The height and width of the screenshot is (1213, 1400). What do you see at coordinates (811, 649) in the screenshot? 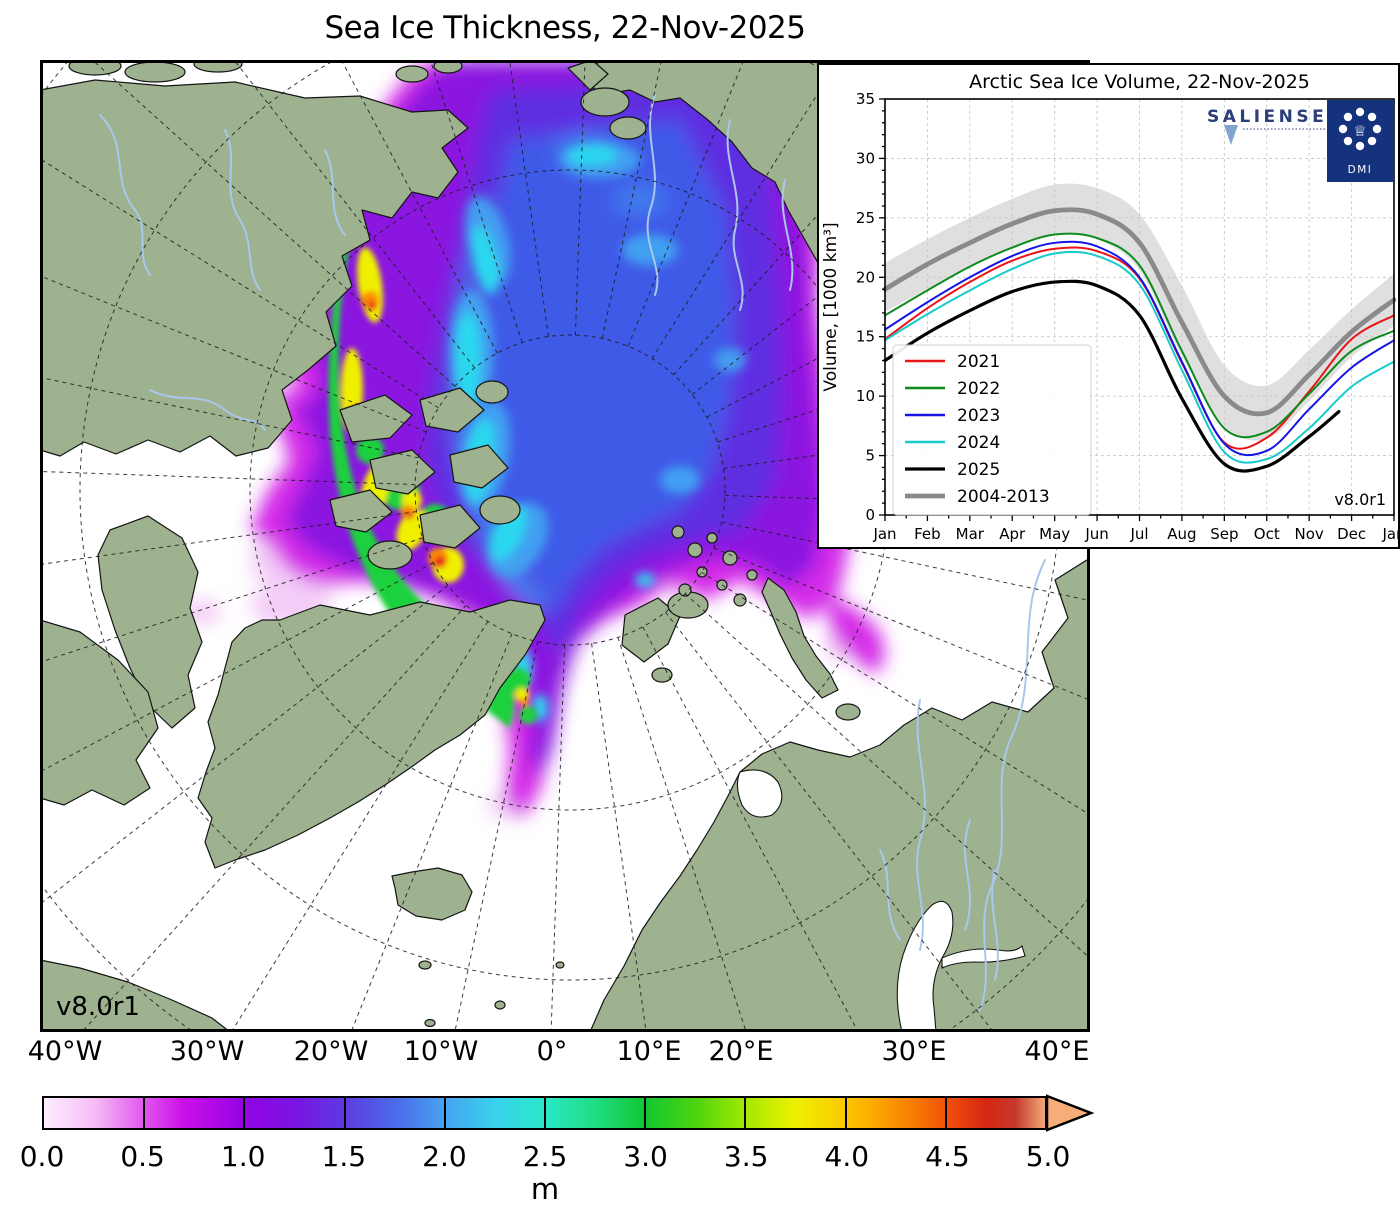
I see `land-novaya-zemlya` at bounding box center [811, 649].